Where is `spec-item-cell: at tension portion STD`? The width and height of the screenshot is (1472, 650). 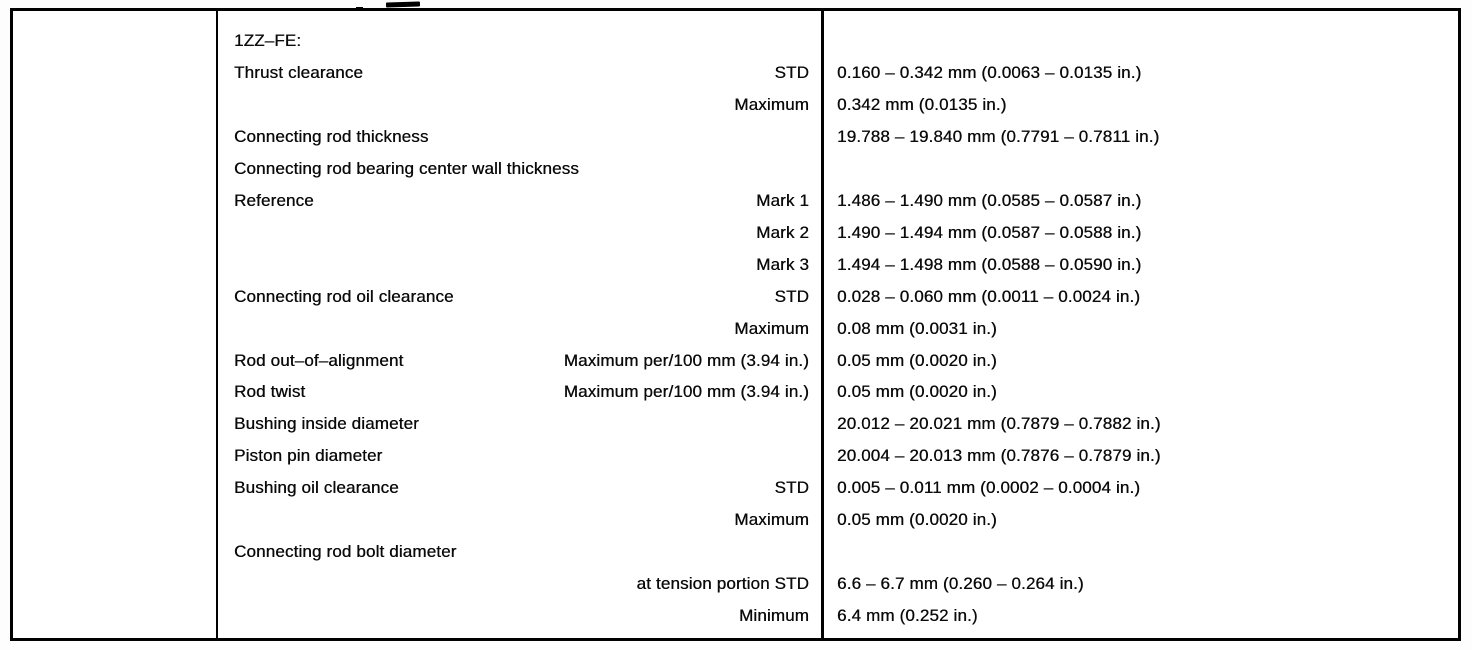 spec-item-cell: at tension portion STD is located at coordinates (519, 584).